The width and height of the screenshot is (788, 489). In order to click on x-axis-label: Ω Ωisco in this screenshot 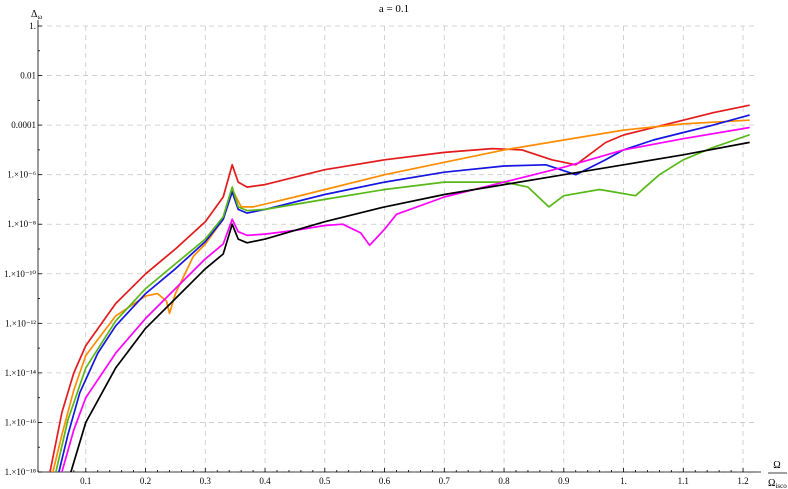, I will do `click(777, 474)`.